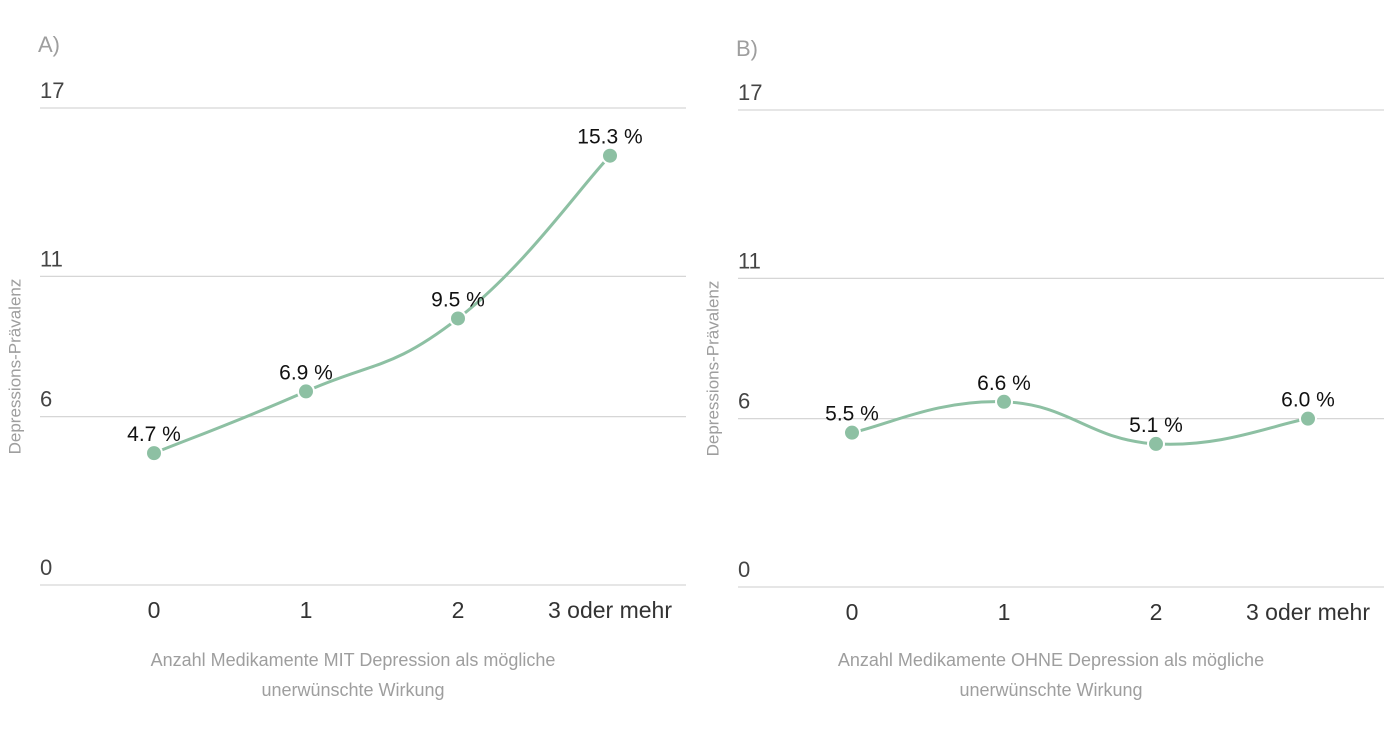  I want to click on panel-a-data-label: 15.3 %, so click(609, 137).